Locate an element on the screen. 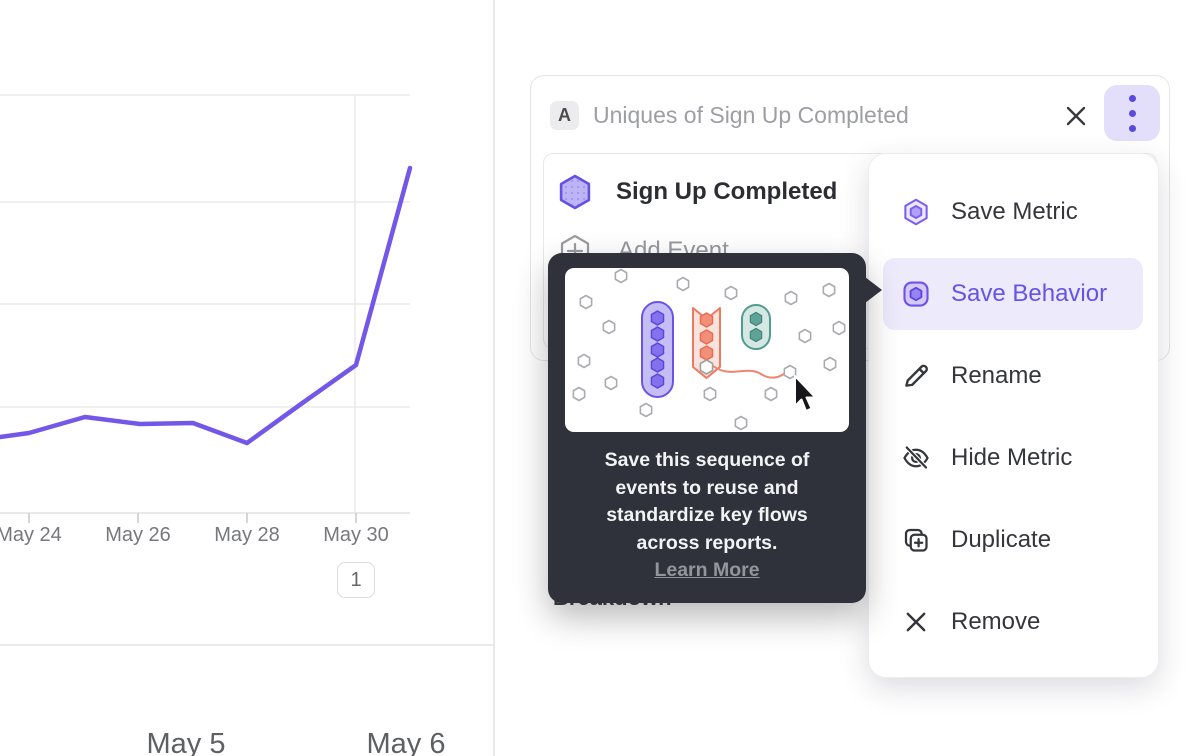  date-label: May 5 is located at coordinates (186, 742).